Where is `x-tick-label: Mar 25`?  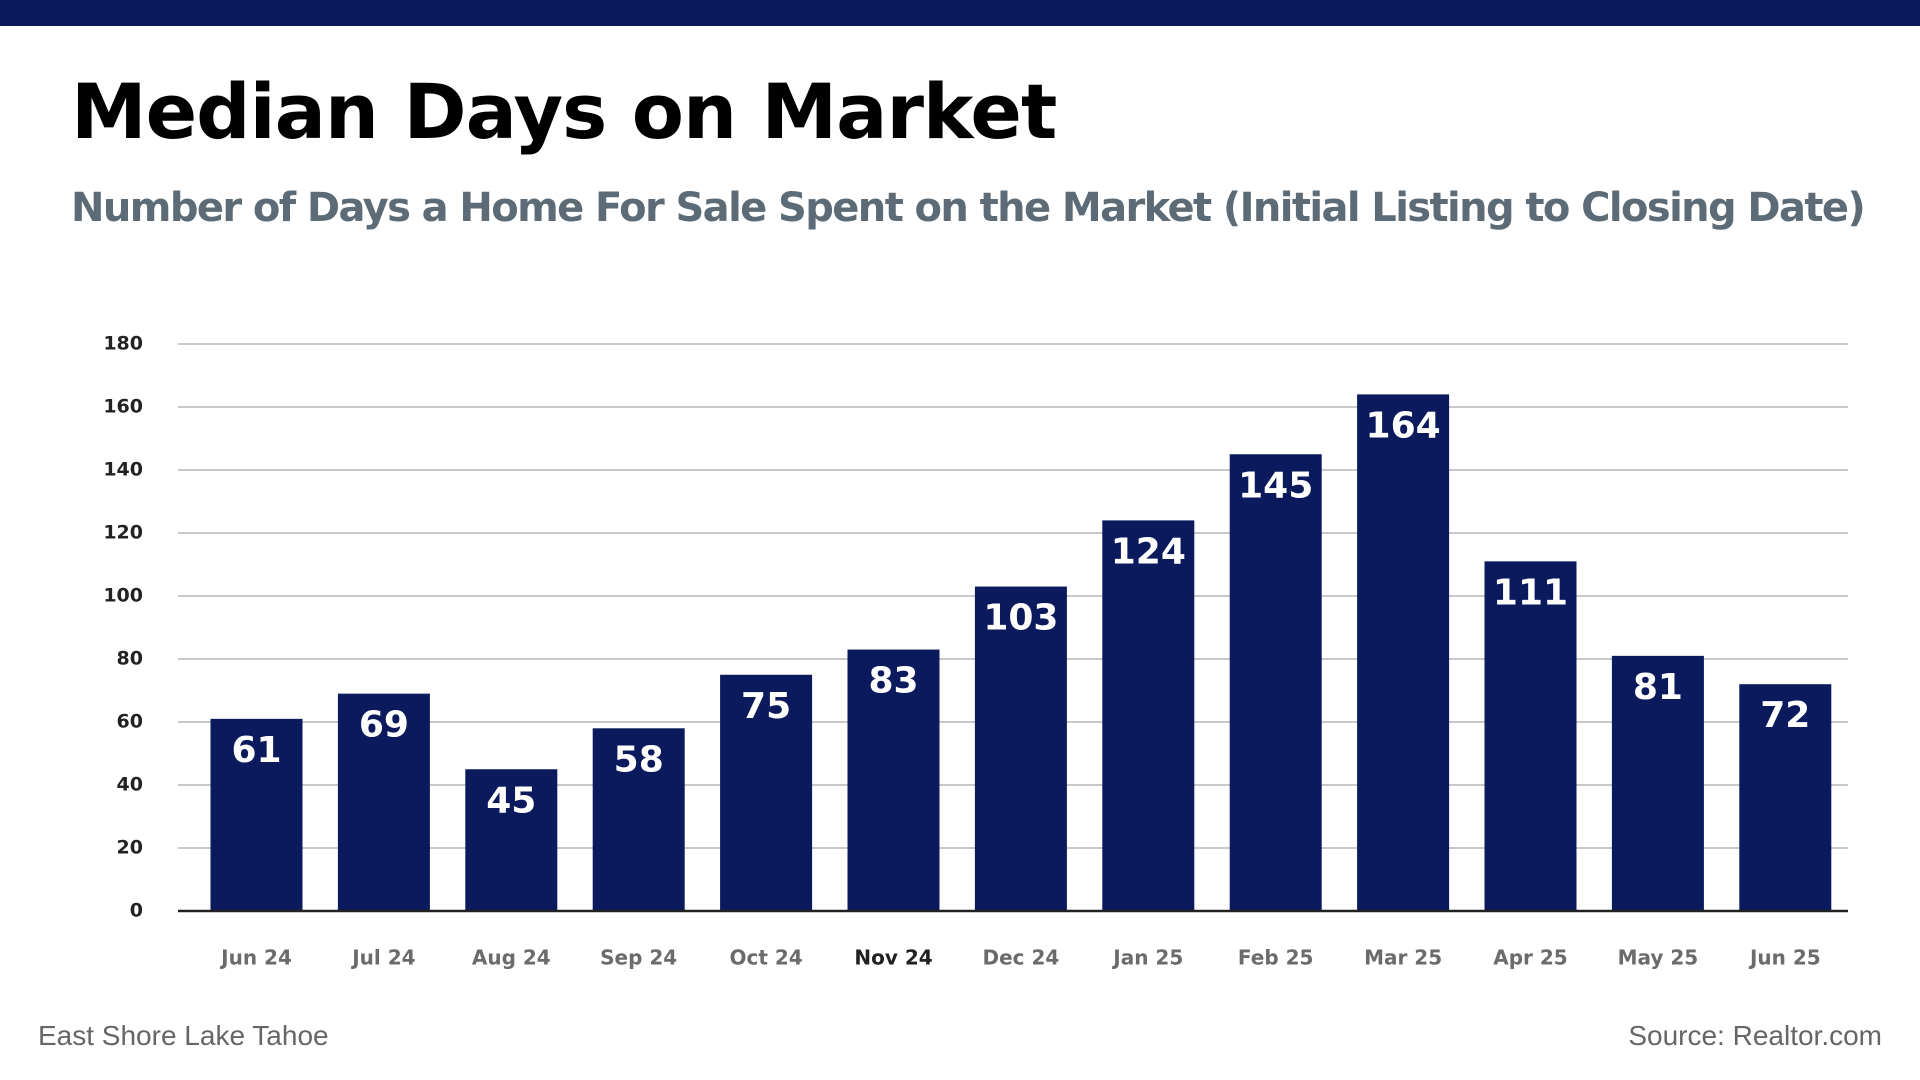 x-tick-label: Mar 25 is located at coordinates (1403, 958).